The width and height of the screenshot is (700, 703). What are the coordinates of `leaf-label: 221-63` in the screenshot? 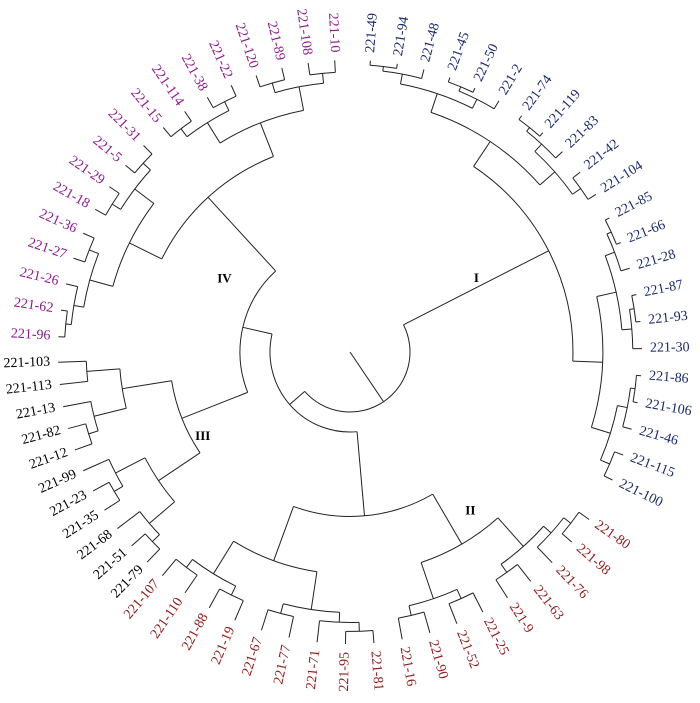 It's located at (548, 603).